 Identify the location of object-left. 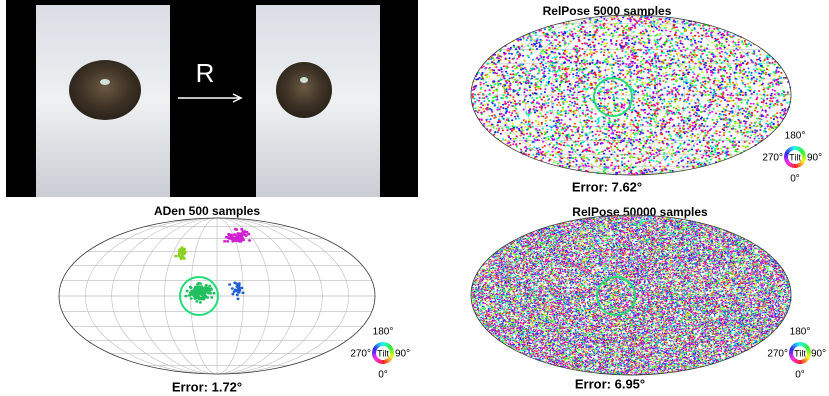
(105, 90).